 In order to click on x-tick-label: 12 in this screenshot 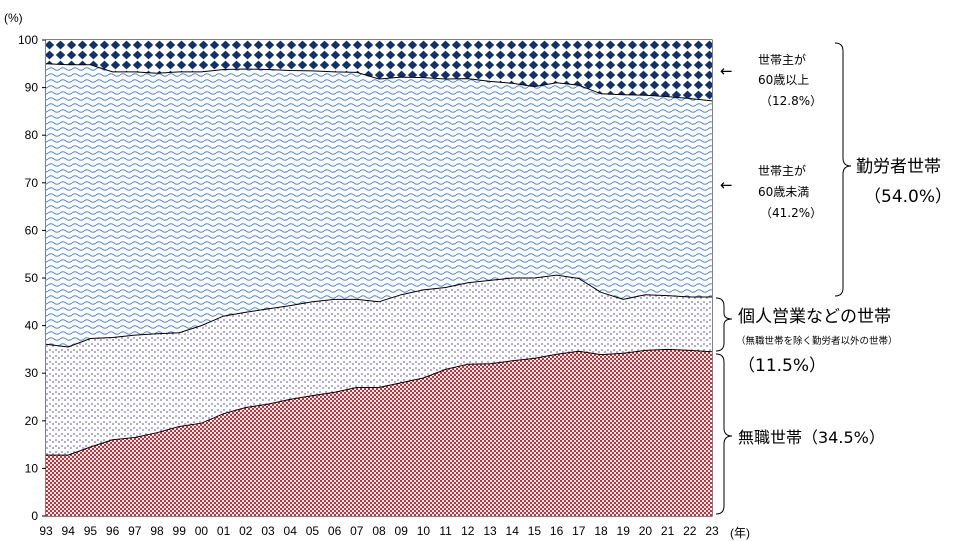, I will do `click(468, 531)`.